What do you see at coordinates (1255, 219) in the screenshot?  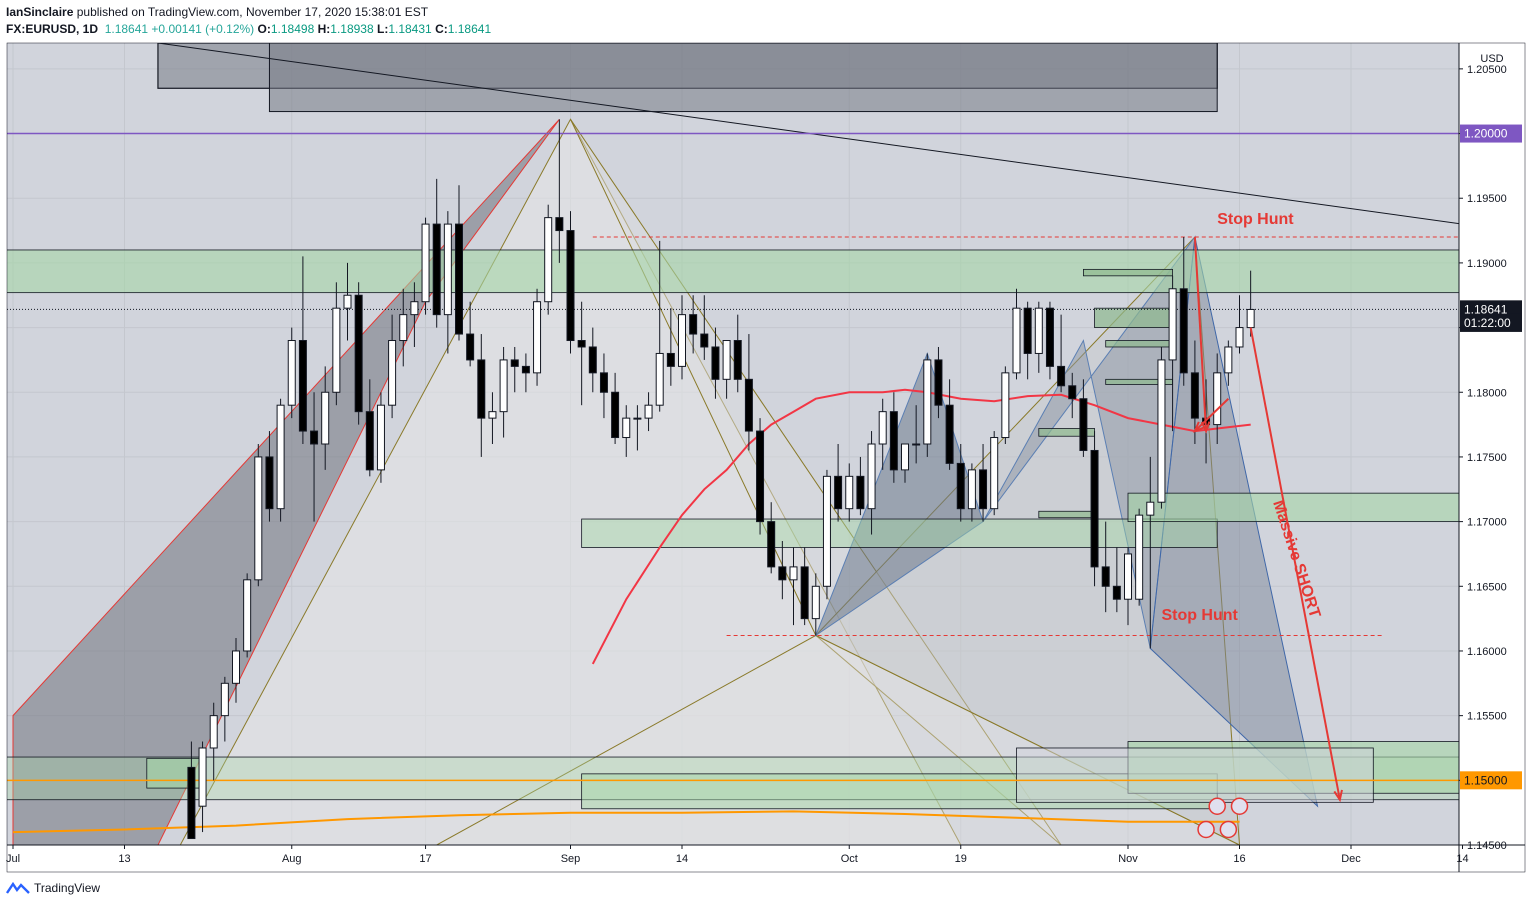 I see `annotation-label: Stop Hunt` at bounding box center [1255, 219].